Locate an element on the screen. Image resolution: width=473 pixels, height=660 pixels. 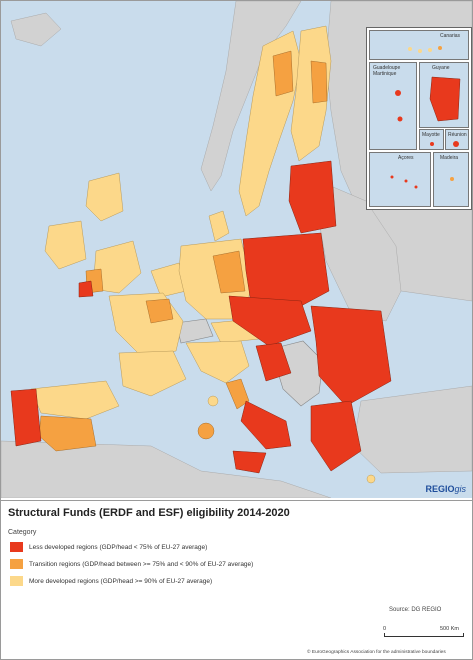
inset-canarias: Canarias is located at coordinates (419, 45).